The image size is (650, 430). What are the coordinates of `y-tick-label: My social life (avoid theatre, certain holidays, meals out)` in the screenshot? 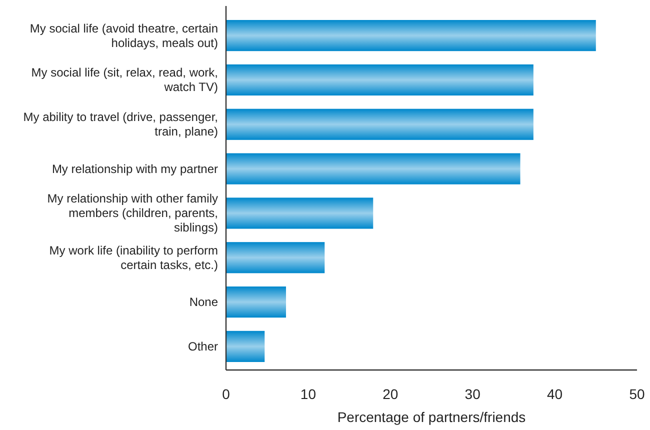 It's located at (124, 35).